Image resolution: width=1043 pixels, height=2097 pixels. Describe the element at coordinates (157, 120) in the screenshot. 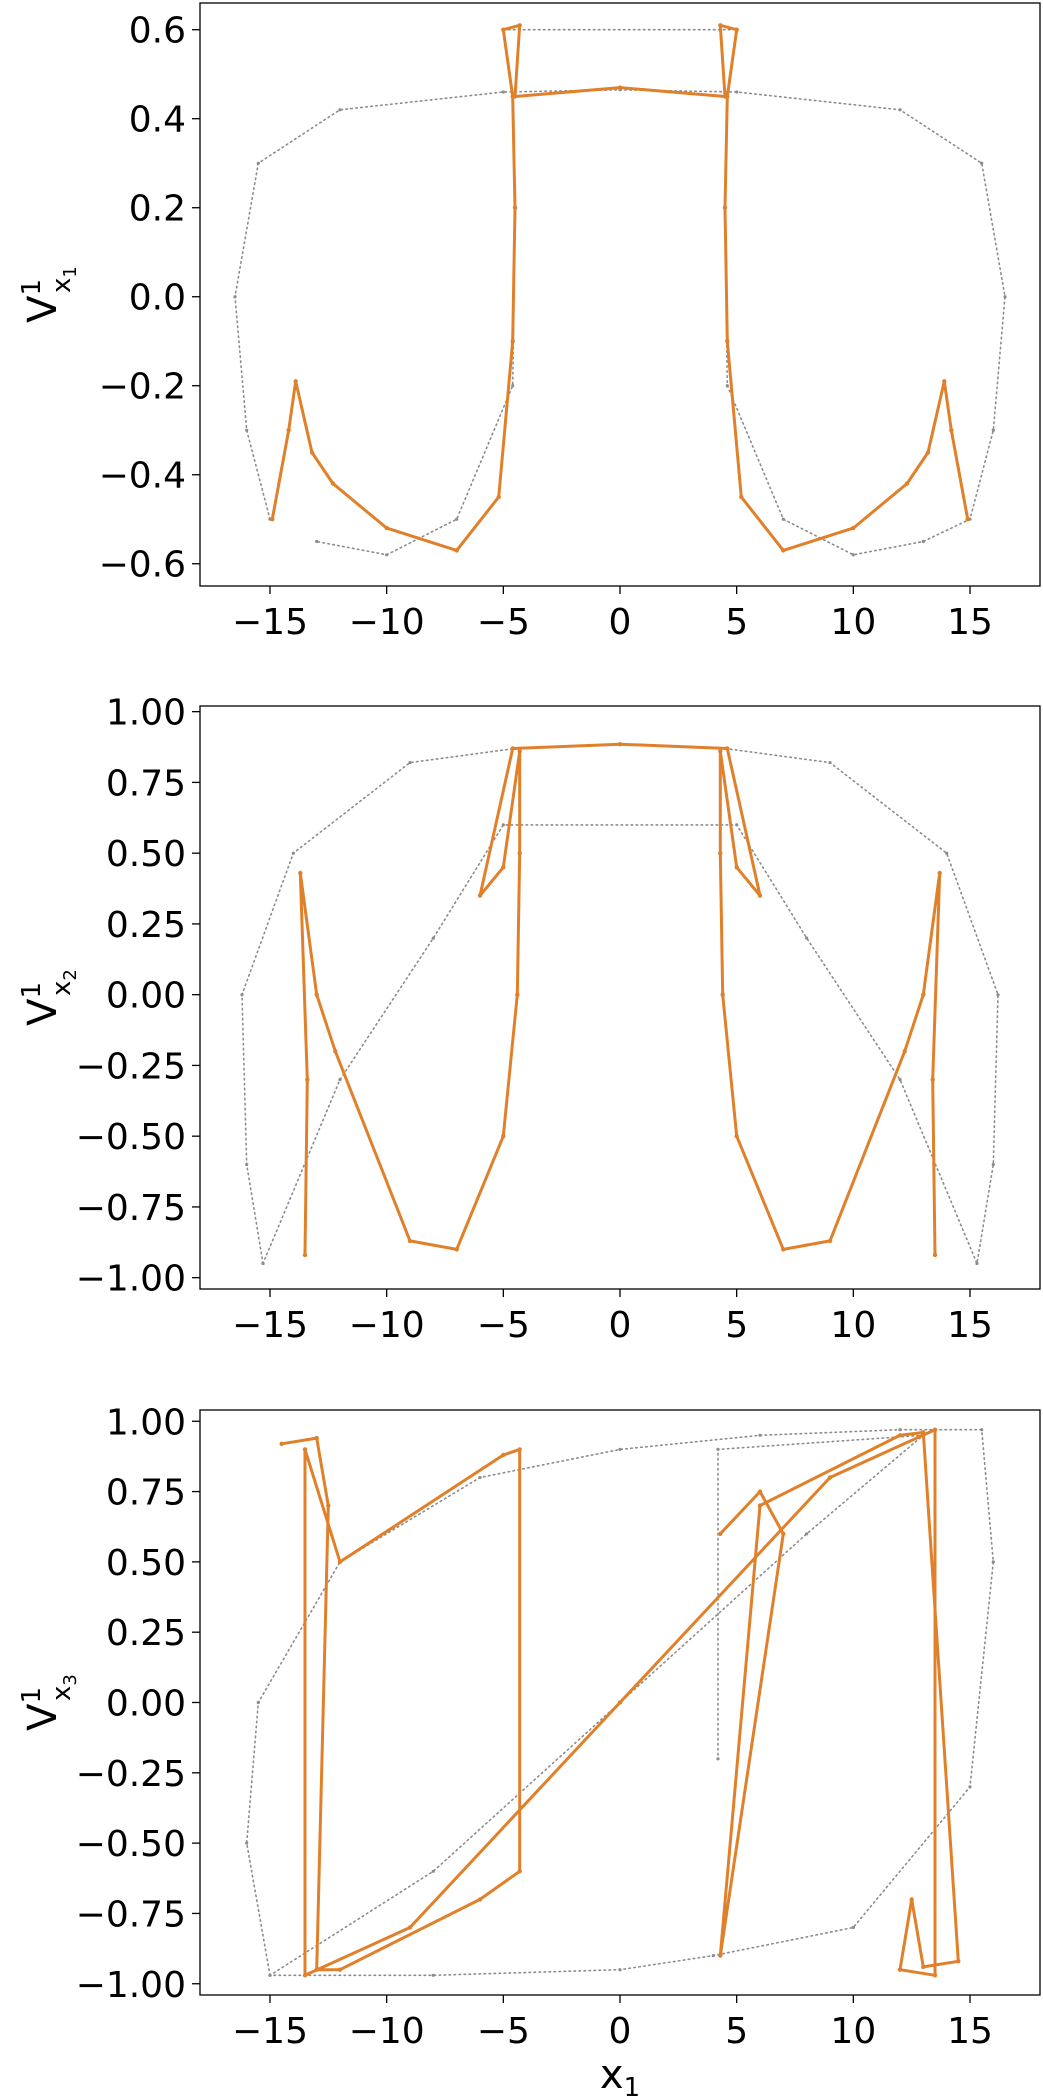

I see `y-tick-label: 0.4` at that location.